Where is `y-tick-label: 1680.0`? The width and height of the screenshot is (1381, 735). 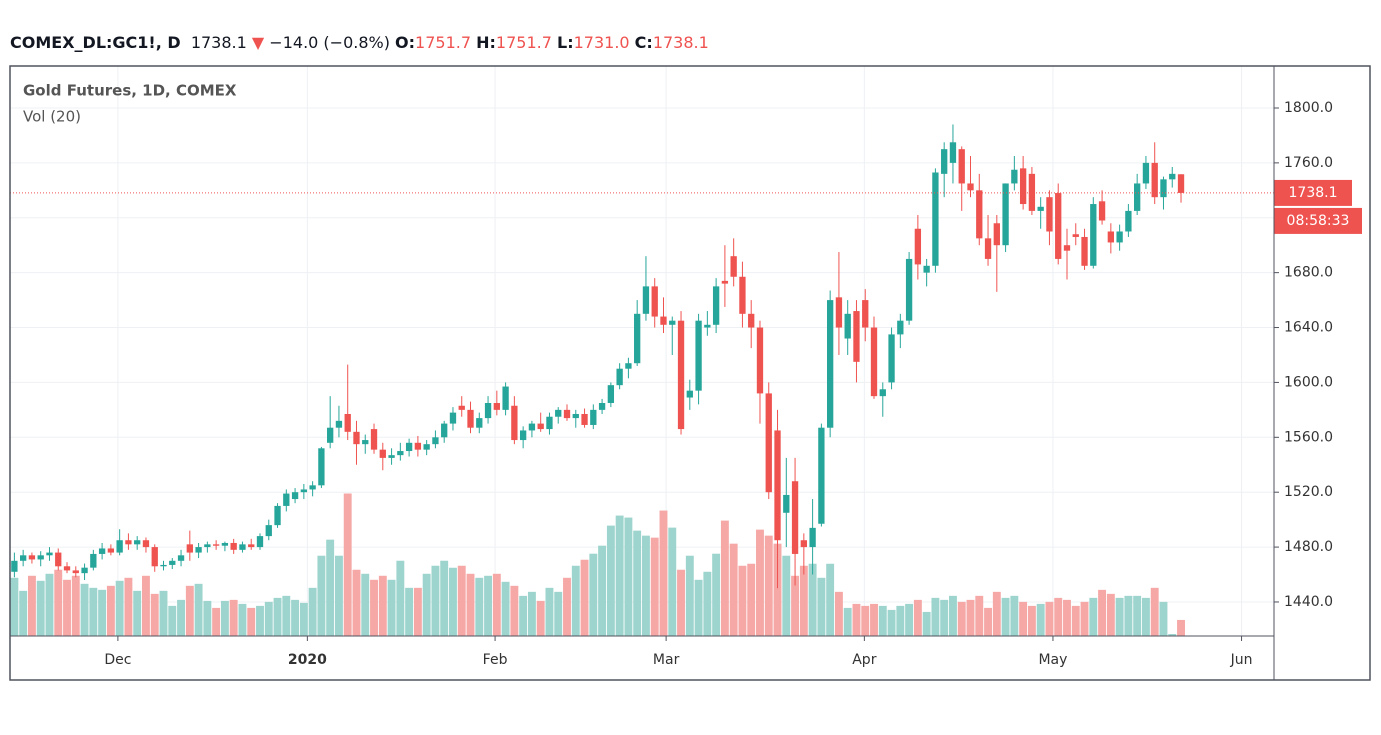 y-tick-label: 1680.0 is located at coordinates (1308, 273).